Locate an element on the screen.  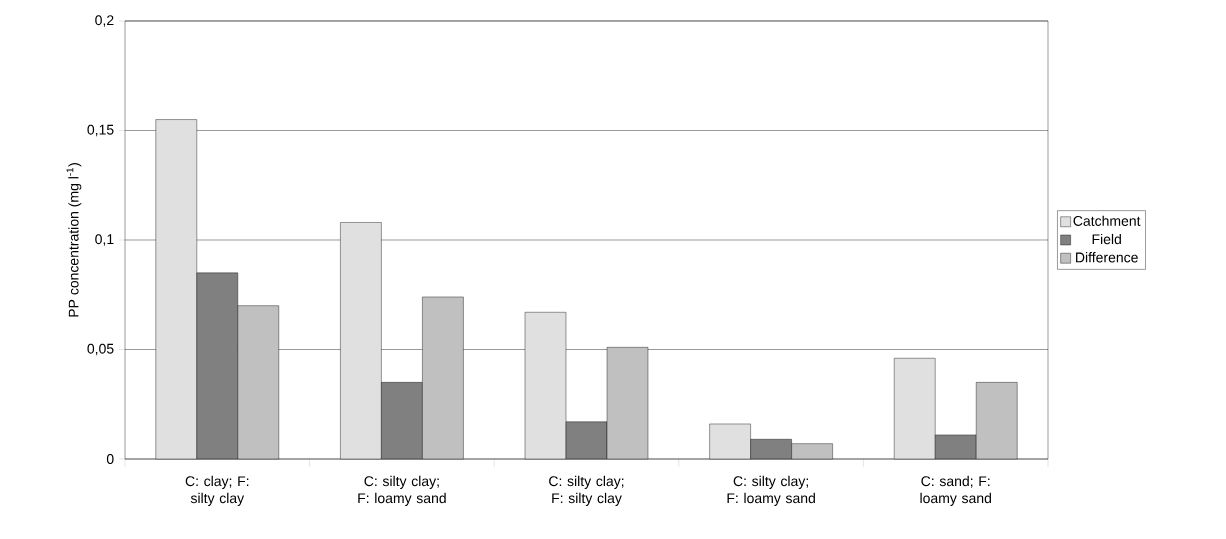
y-tick-label: 0,2 is located at coordinates (104, 21).